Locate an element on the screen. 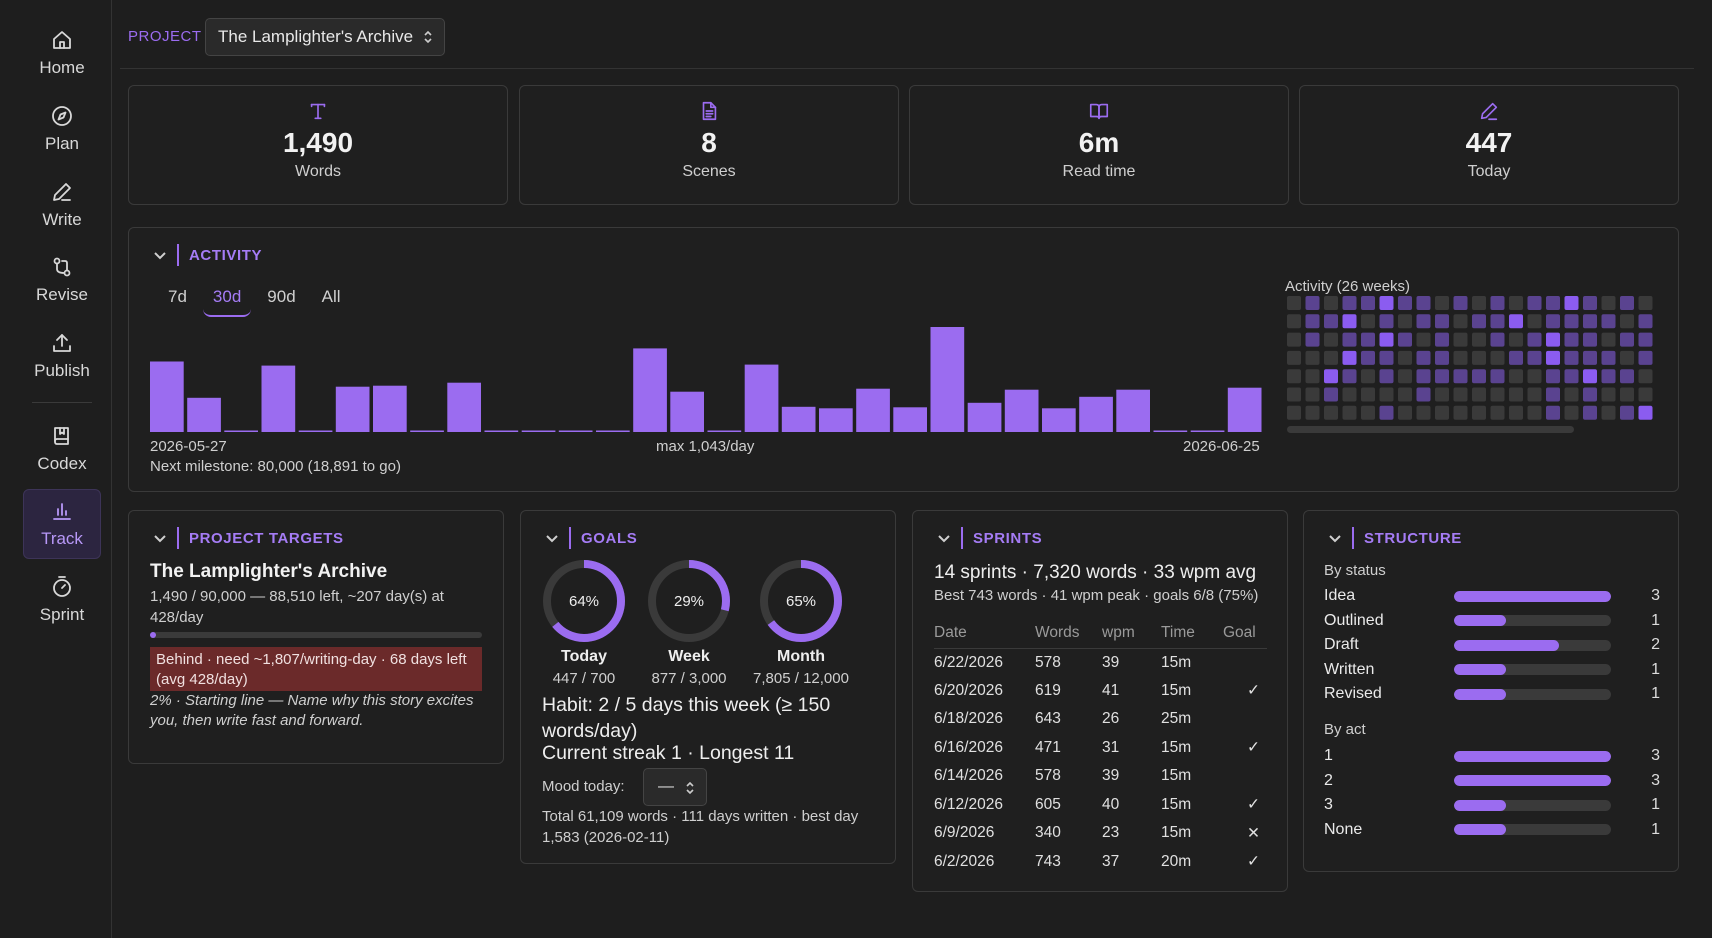 The height and width of the screenshot is (938, 1712). nav-revise: Revise is located at coordinates (62, 280).